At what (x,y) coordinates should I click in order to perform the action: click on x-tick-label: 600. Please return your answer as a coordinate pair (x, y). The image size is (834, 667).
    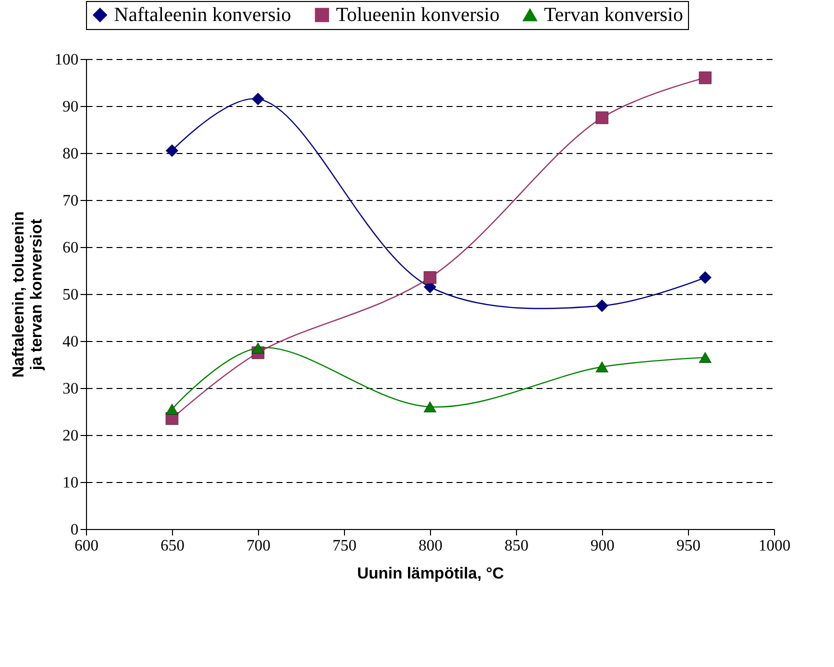
    Looking at the image, I should click on (86, 546).